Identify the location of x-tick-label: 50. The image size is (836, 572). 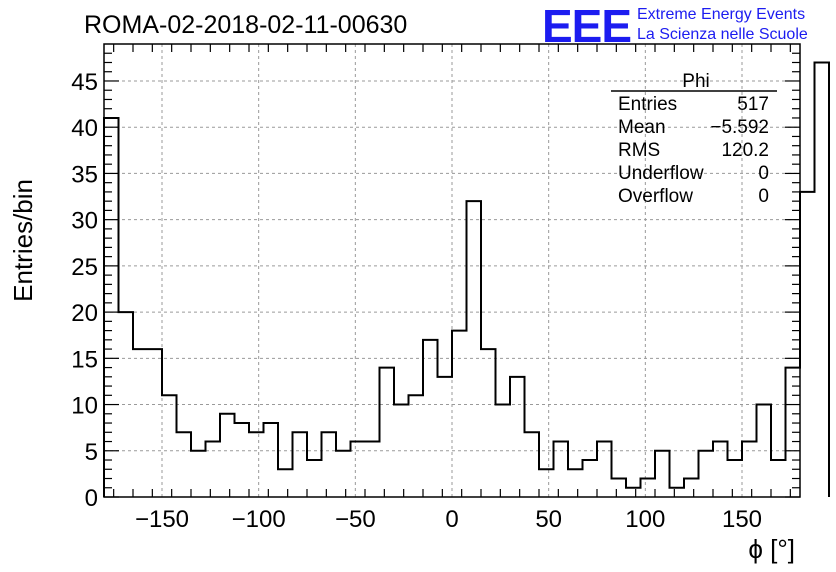
(548, 519).